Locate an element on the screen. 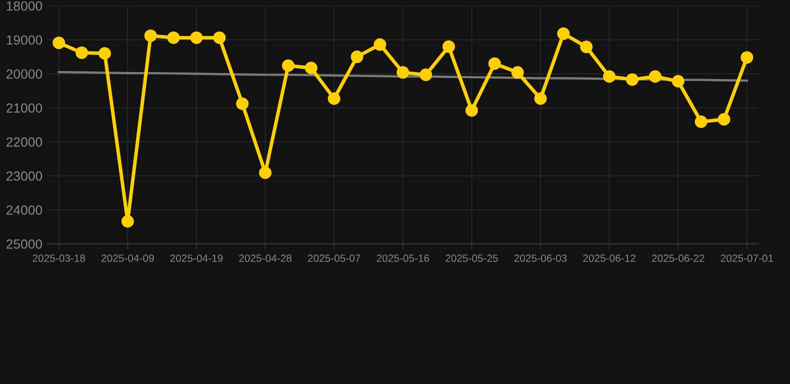 This screenshot has width=790, height=384. y-tick-label: 20000 is located at coordinates (24, 74).